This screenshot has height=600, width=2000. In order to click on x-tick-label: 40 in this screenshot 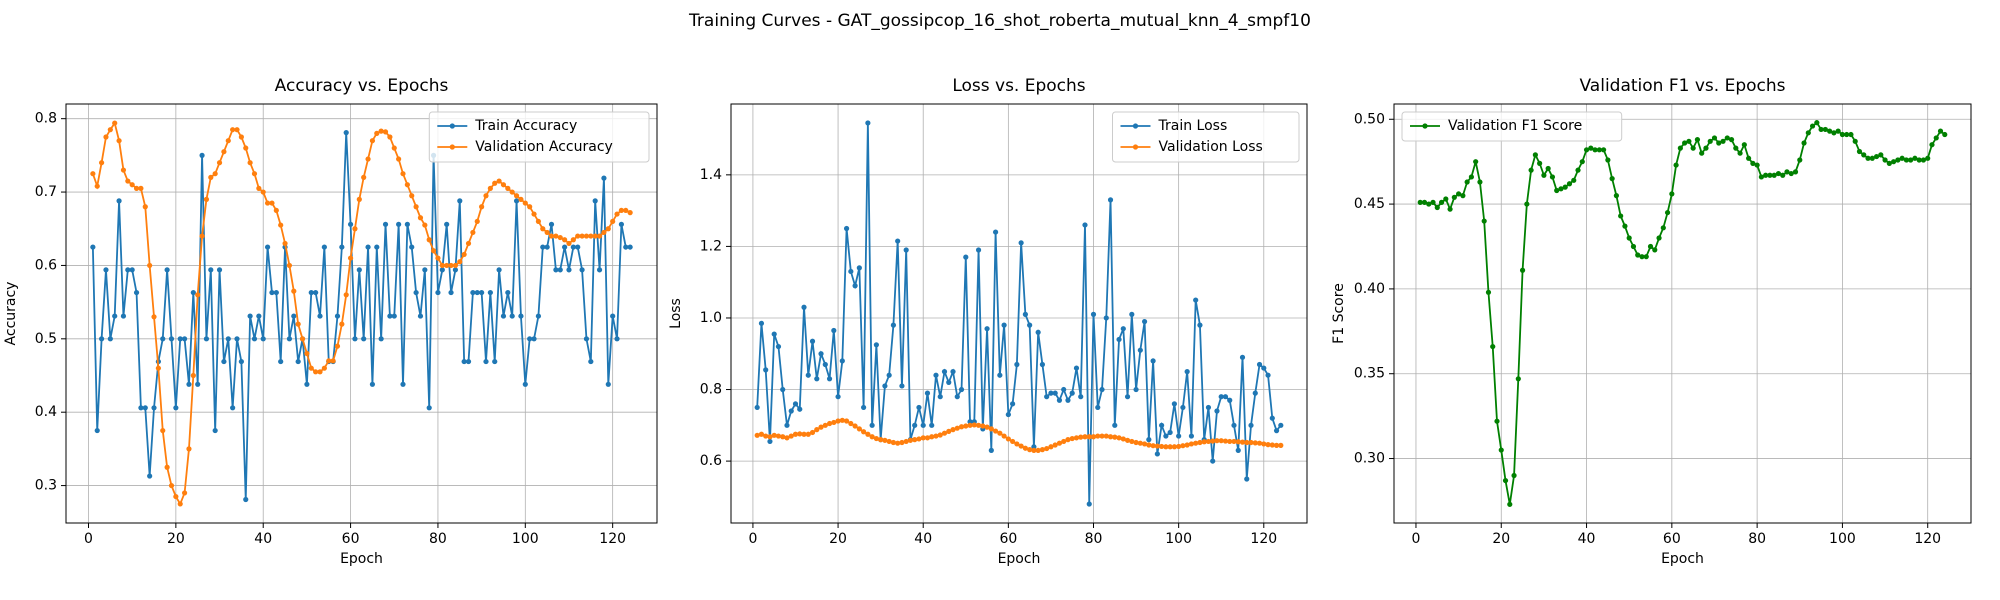, I will do `click(1587, 539)`.